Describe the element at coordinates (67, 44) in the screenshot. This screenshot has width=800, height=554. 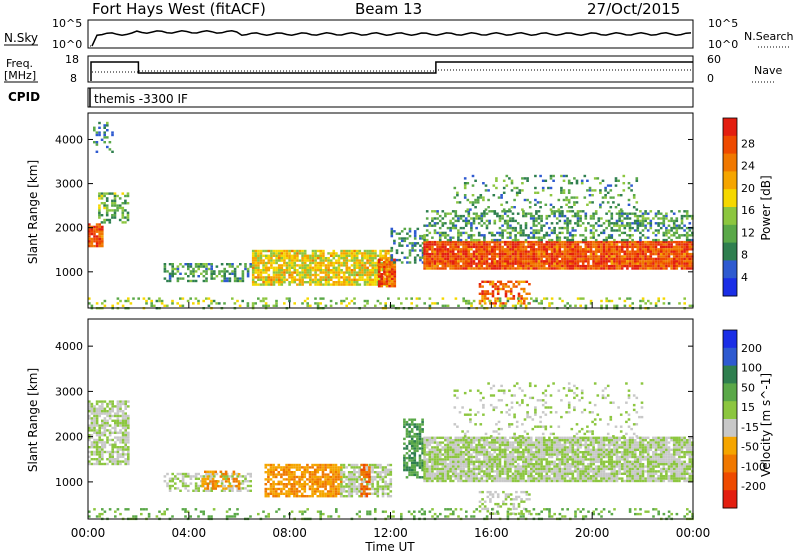
I see `noise-tick-left-bottom: 10^0` at that location.